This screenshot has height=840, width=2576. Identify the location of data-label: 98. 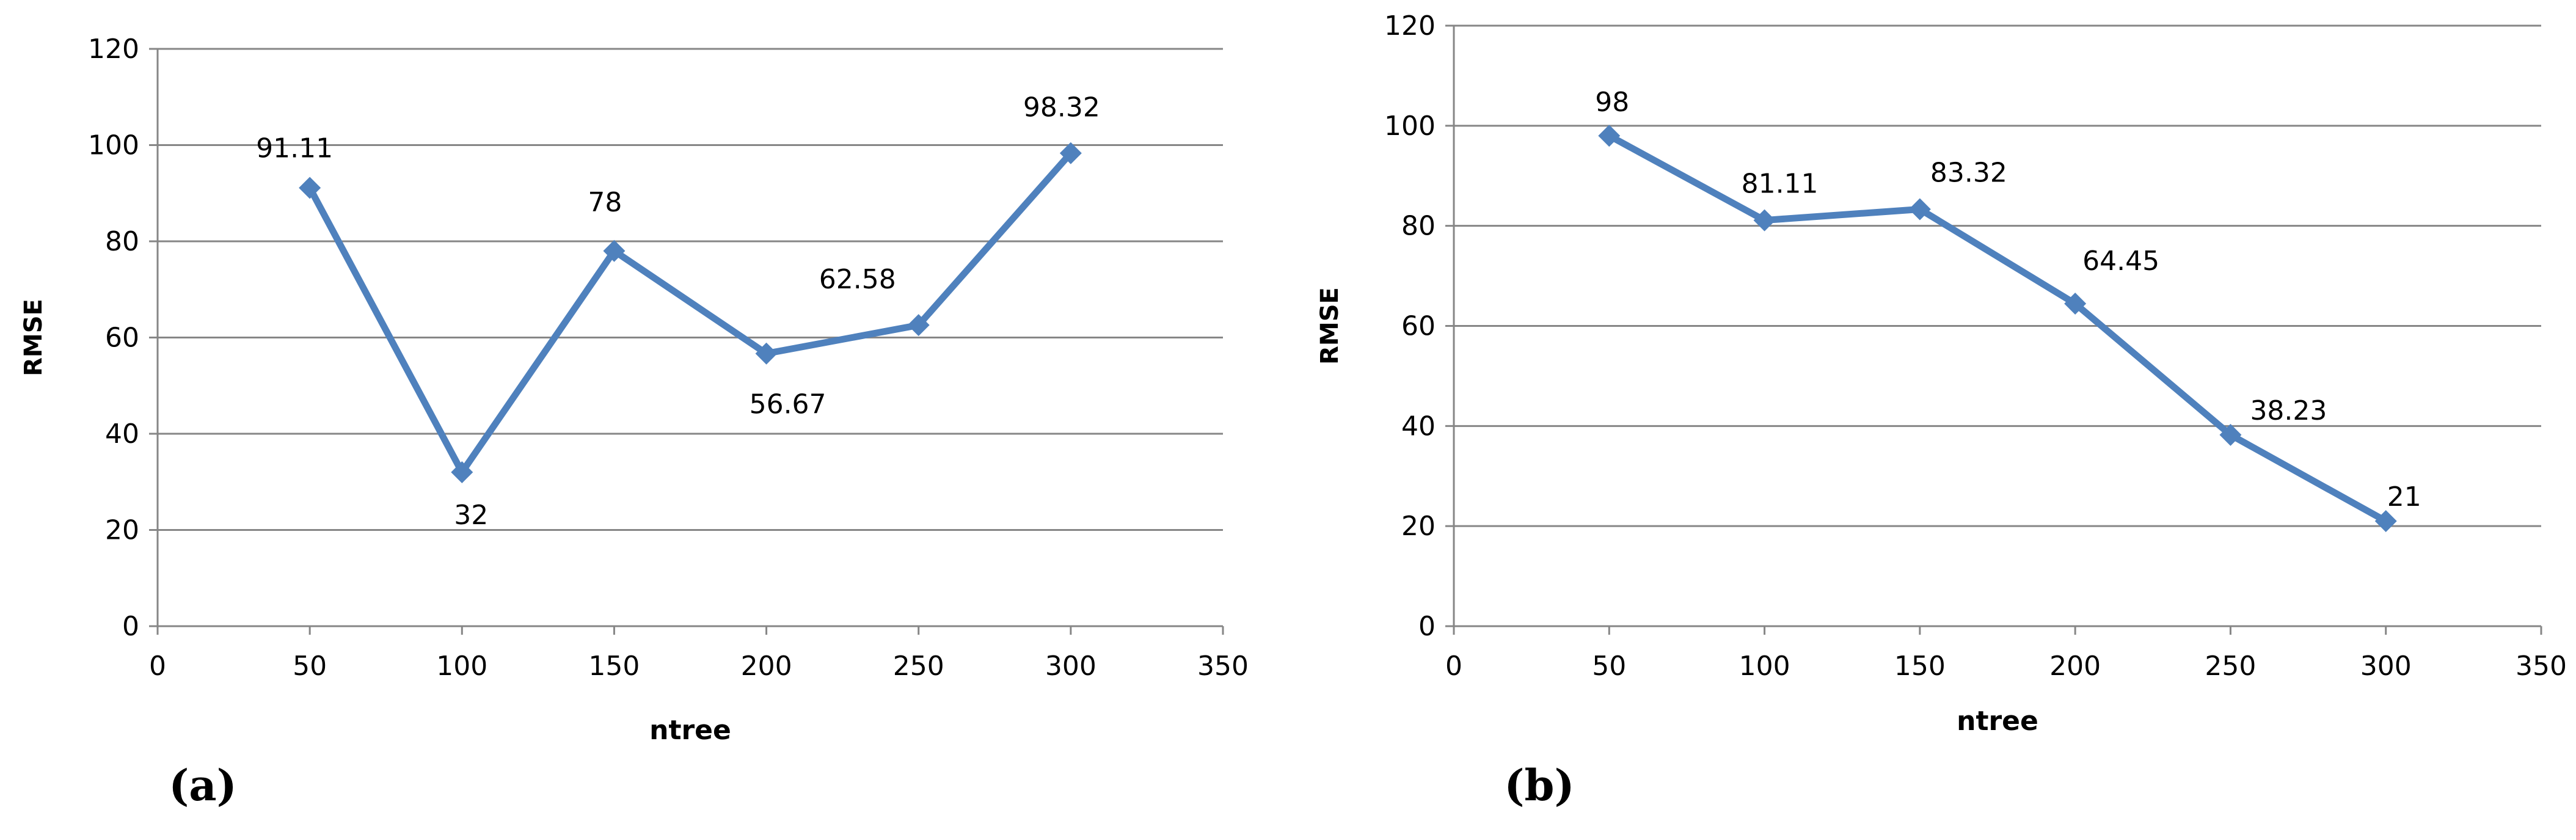
(1612, 103).